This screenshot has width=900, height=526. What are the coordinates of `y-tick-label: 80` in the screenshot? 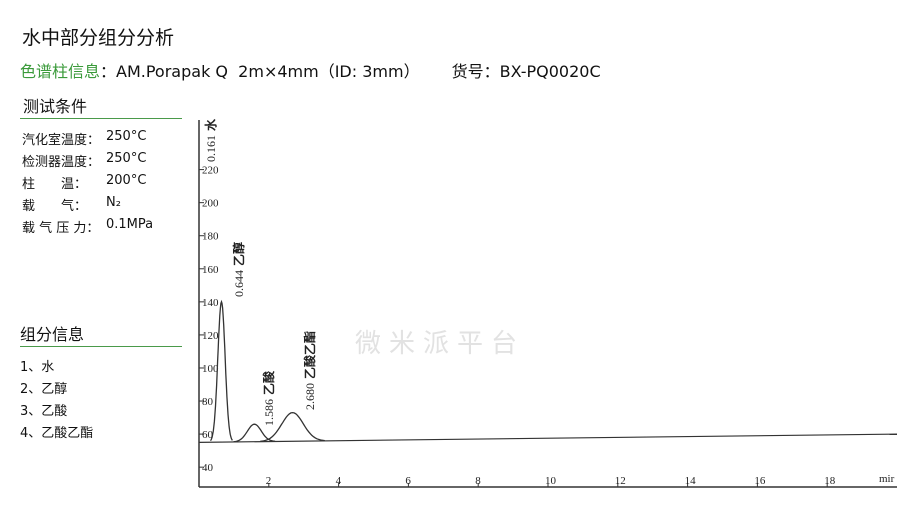 It's located at (208, 402).